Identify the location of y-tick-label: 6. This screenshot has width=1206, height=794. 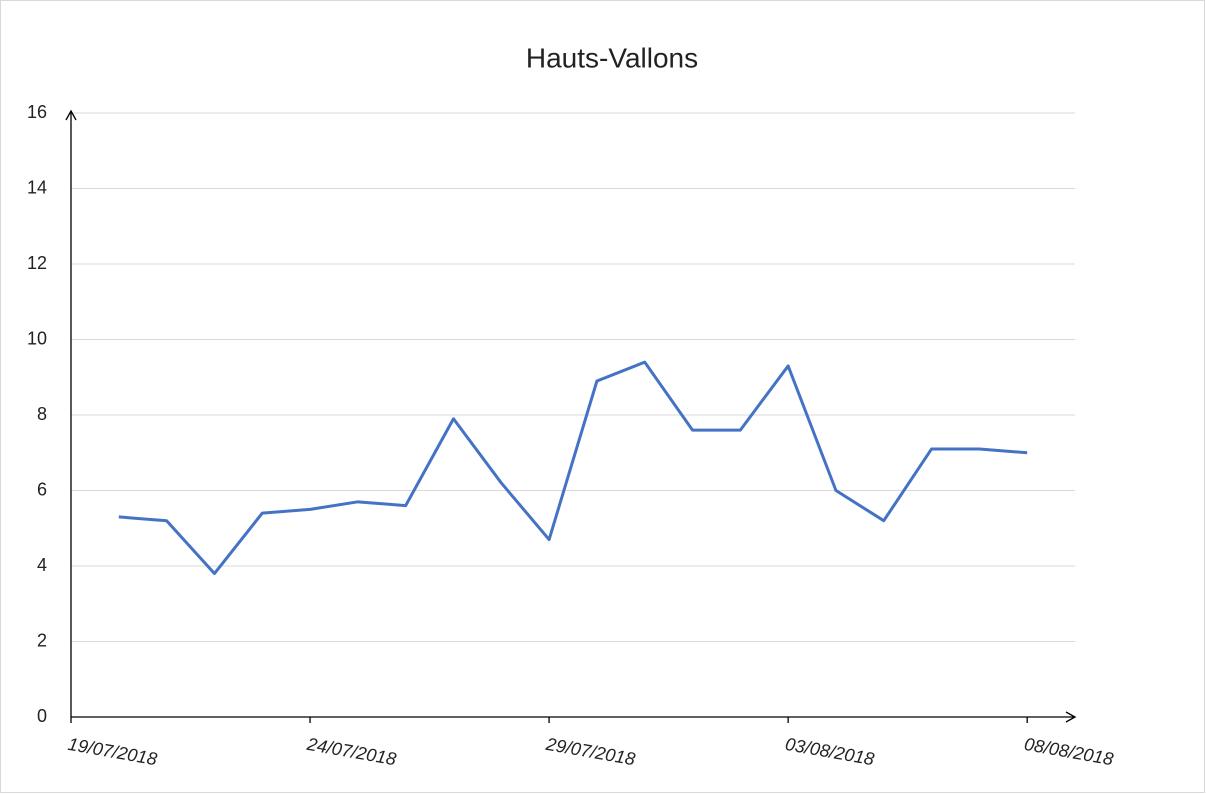
(42, 489).